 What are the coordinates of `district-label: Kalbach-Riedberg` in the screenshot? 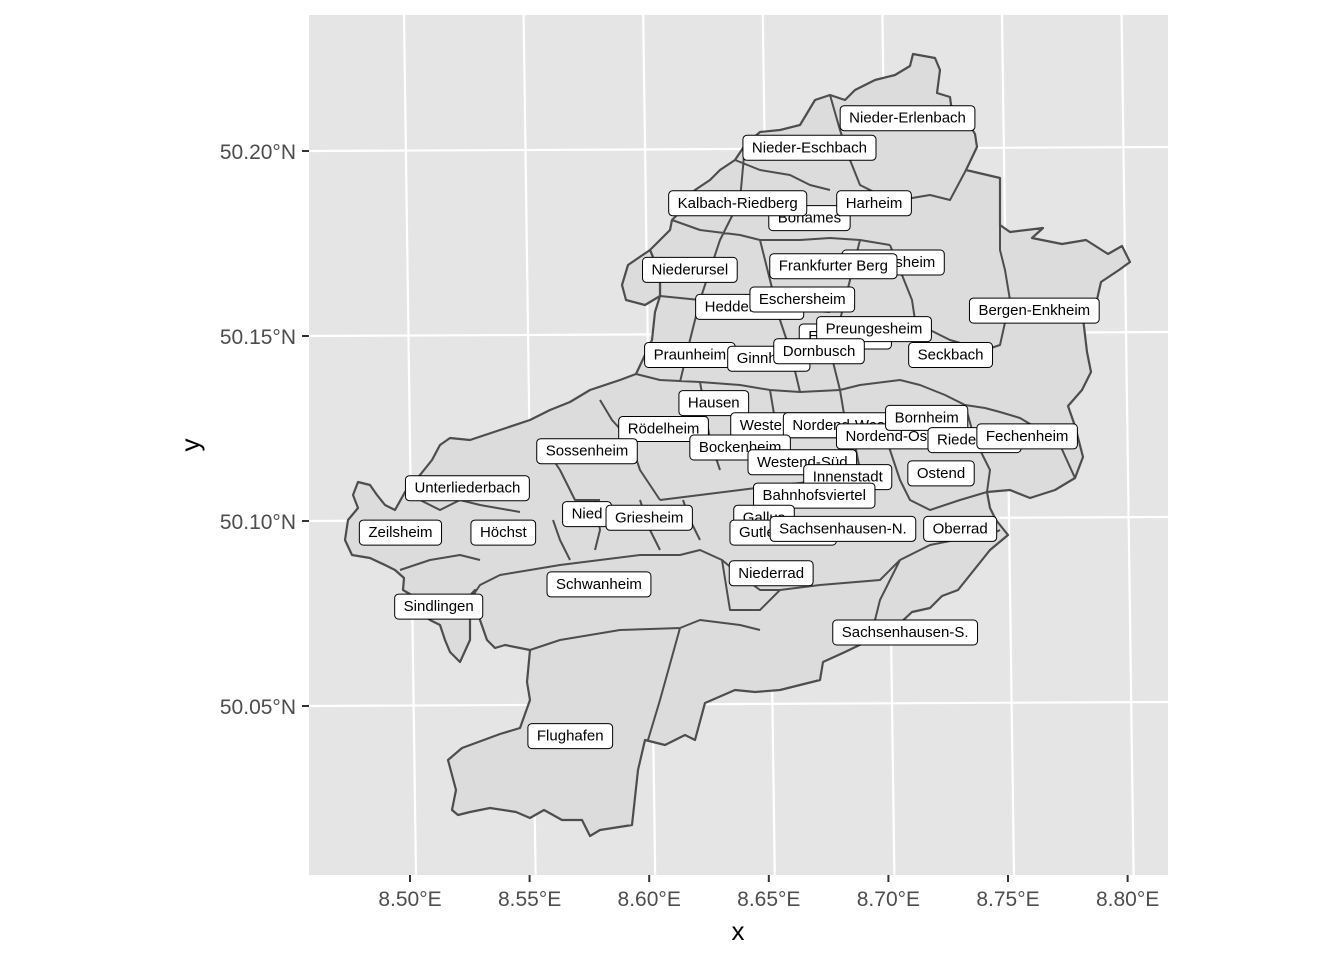 It's located at (738, 203).